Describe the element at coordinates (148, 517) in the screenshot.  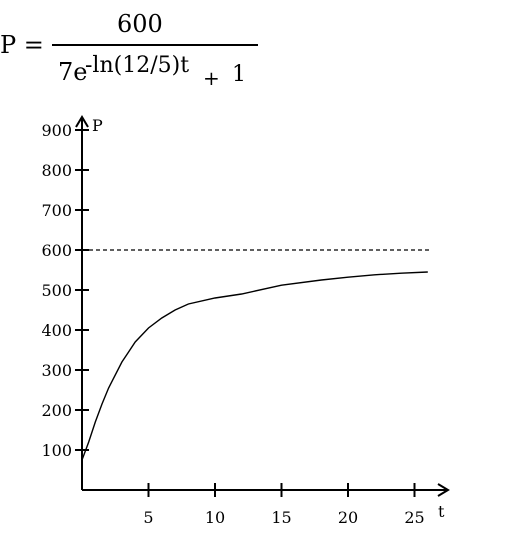
I see `x-tick-label: 5` at that location.